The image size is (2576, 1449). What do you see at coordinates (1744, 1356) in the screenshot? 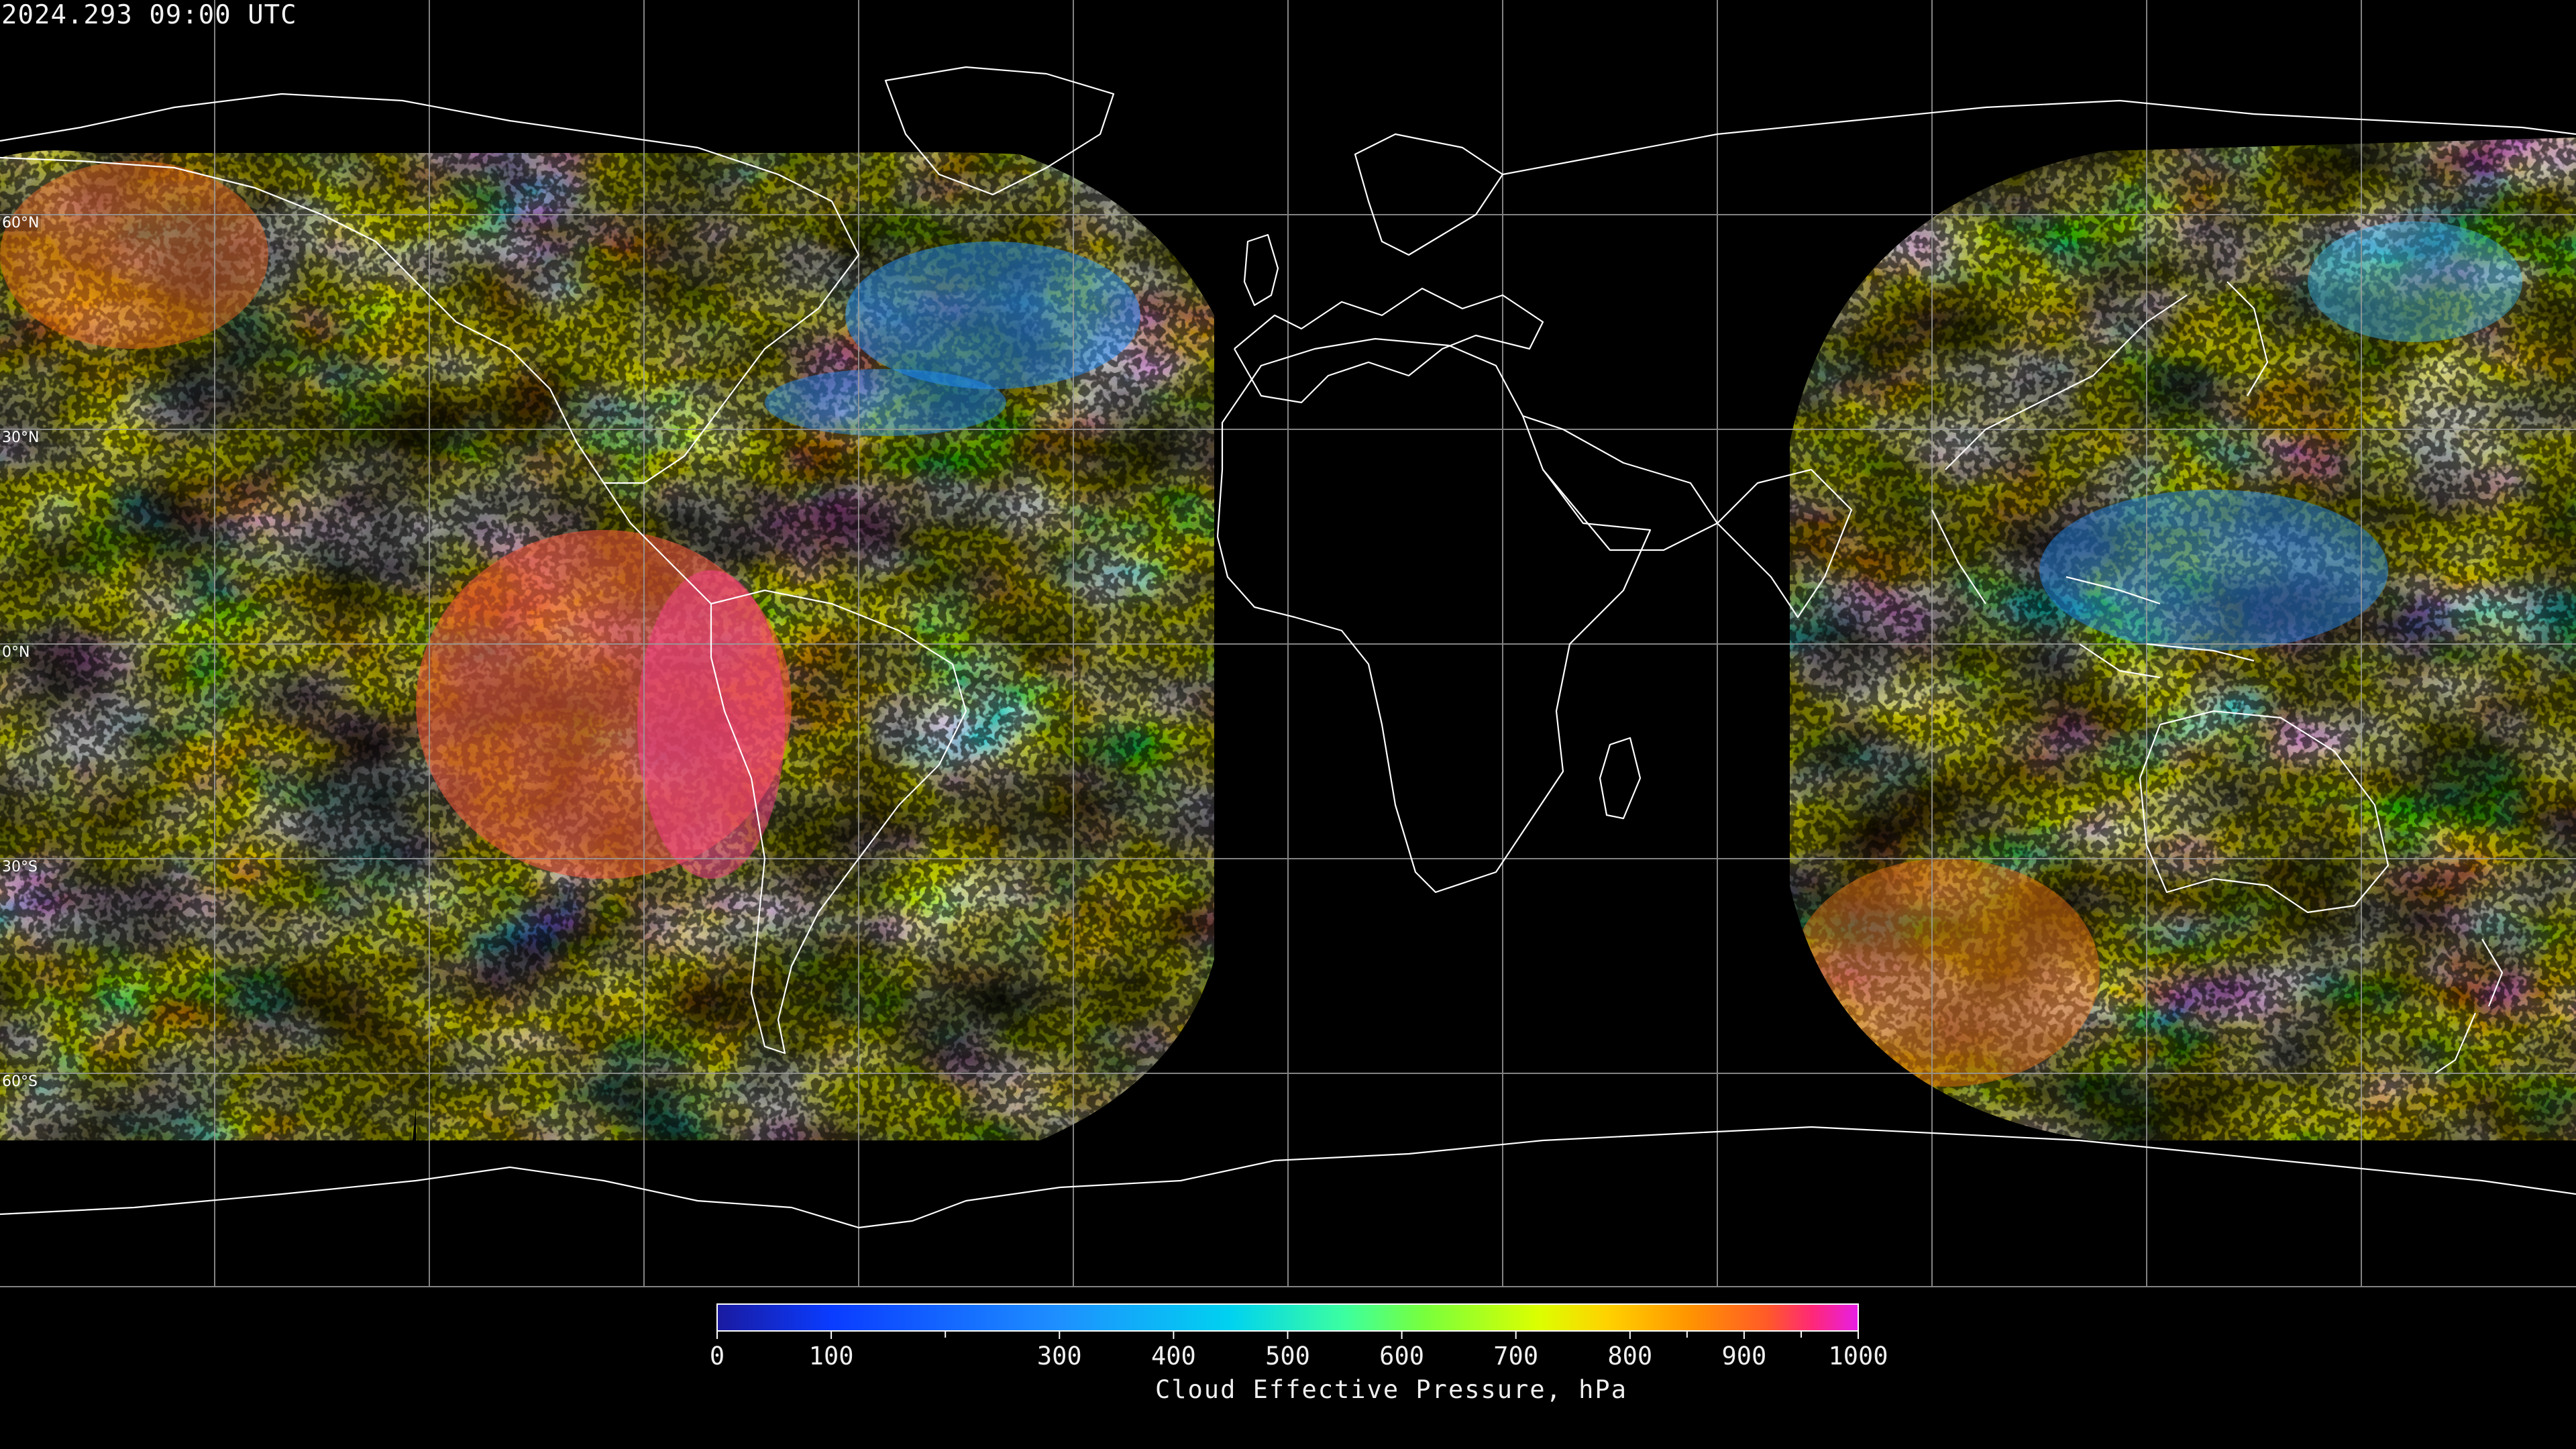
I see `colorbar-tick-label: 900` at bounding box center [1744, 1356].